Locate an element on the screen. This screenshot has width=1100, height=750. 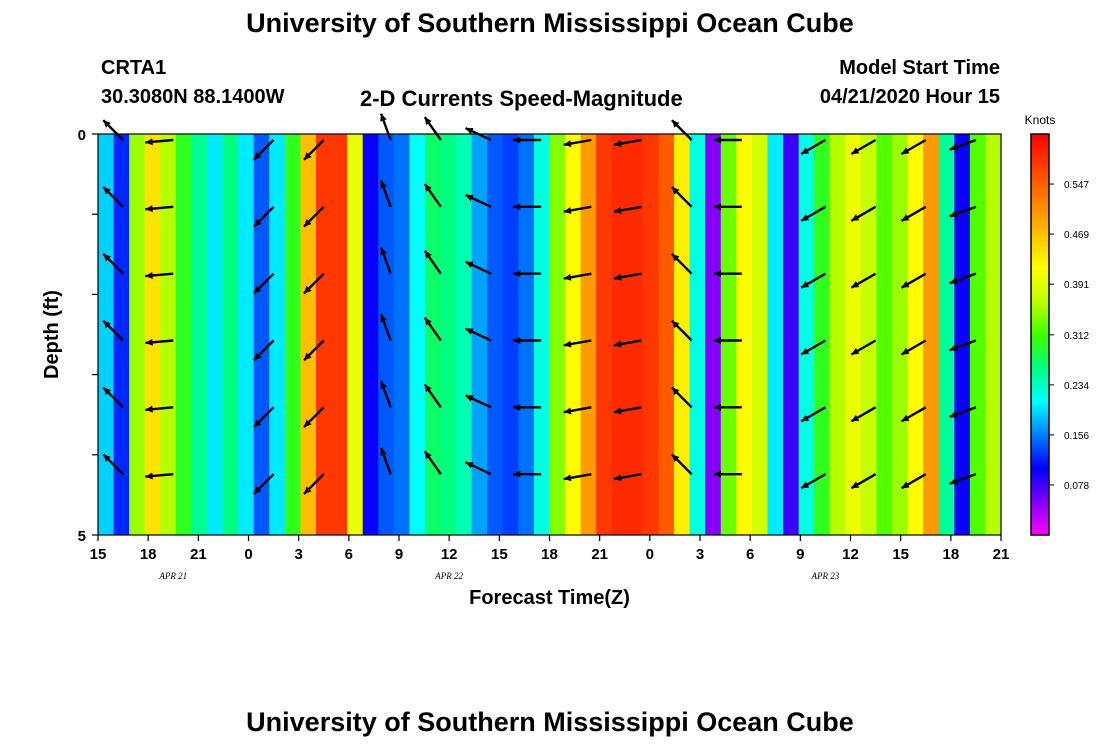
colorbar-tick-label: 0.469 is located at coordinates (1076, 235).